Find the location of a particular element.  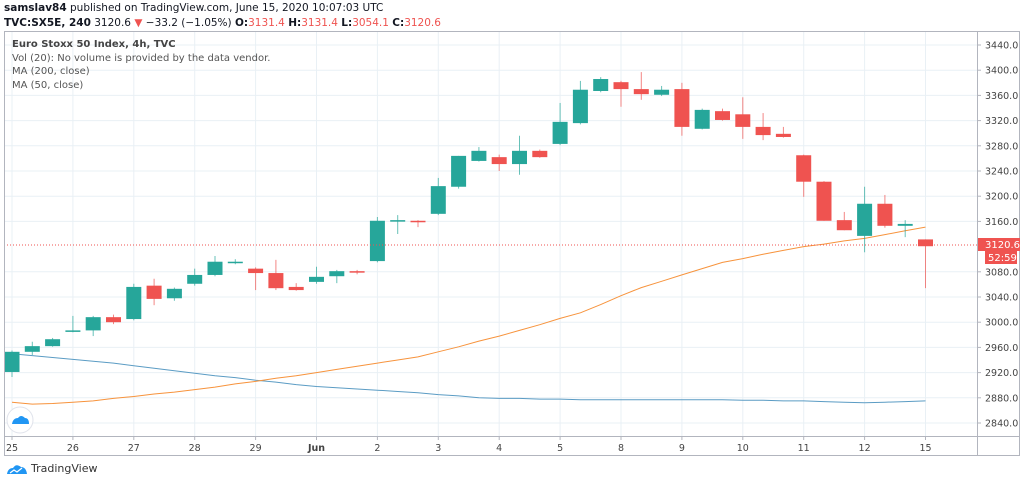

legend-ma50: MA (50, close) is located at coordinates (48, 85).